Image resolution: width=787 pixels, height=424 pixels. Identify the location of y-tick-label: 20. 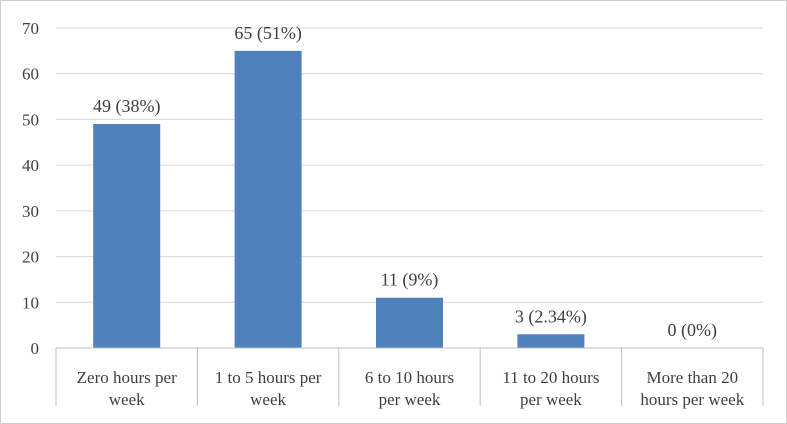
(30, 257).